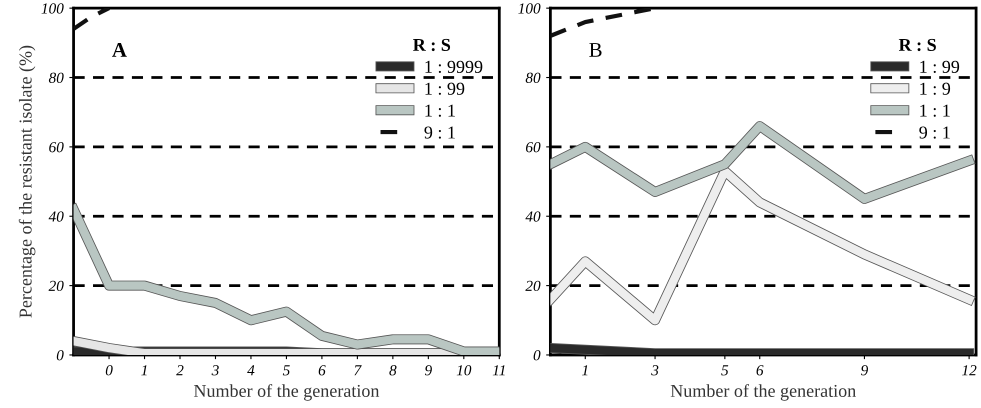  I want to click on x-tick-label: 12, so click(969, 370).